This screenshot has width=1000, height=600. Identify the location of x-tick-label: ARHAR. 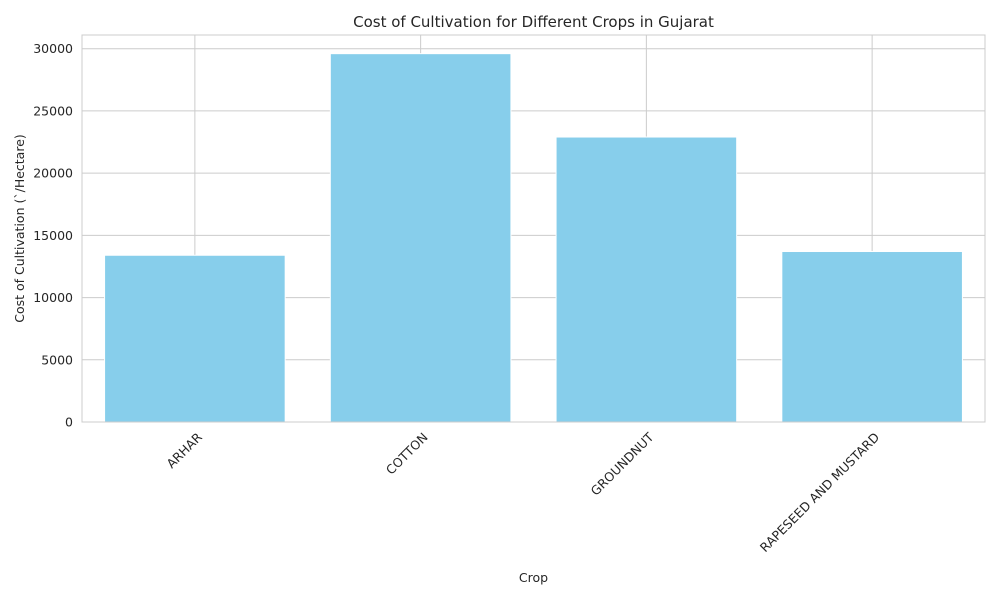
(184, 450).